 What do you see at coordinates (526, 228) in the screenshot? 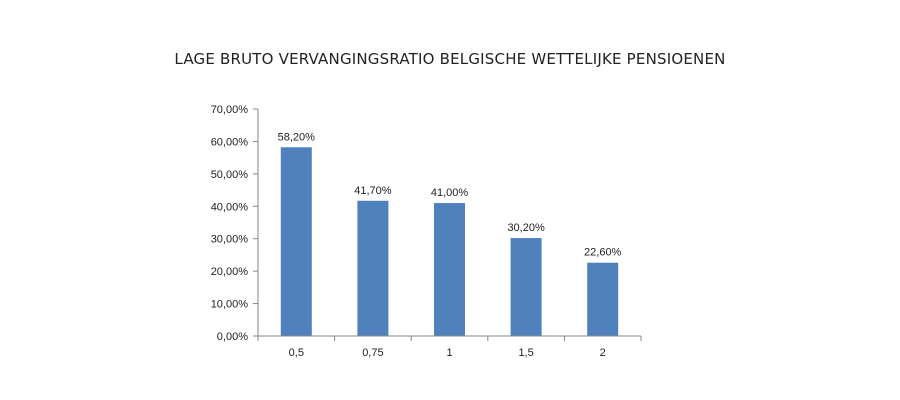
I see `data-label: 30,20%` at bounding box center [526, 228].